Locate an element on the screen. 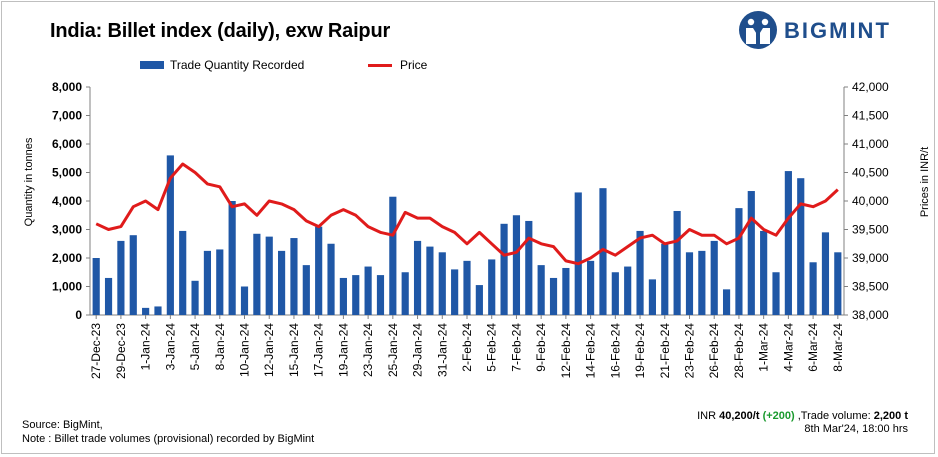  y-left-tick-label: 3,000 is located at coordinates (67, 230).